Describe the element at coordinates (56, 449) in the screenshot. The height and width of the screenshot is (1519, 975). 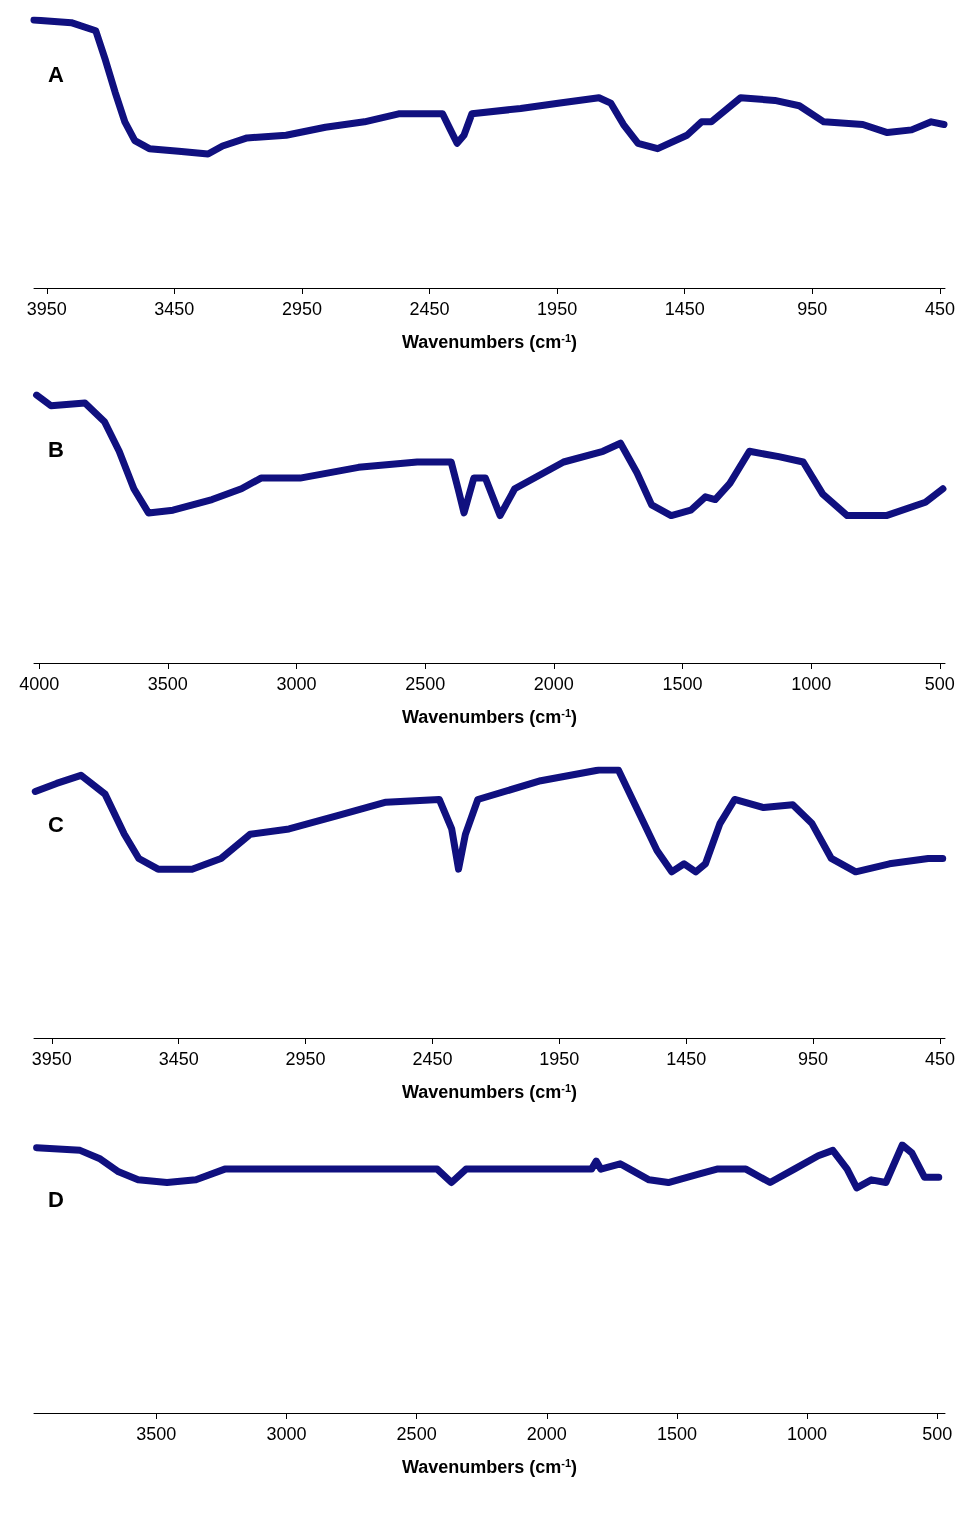
I see `annotation: B` at that location.